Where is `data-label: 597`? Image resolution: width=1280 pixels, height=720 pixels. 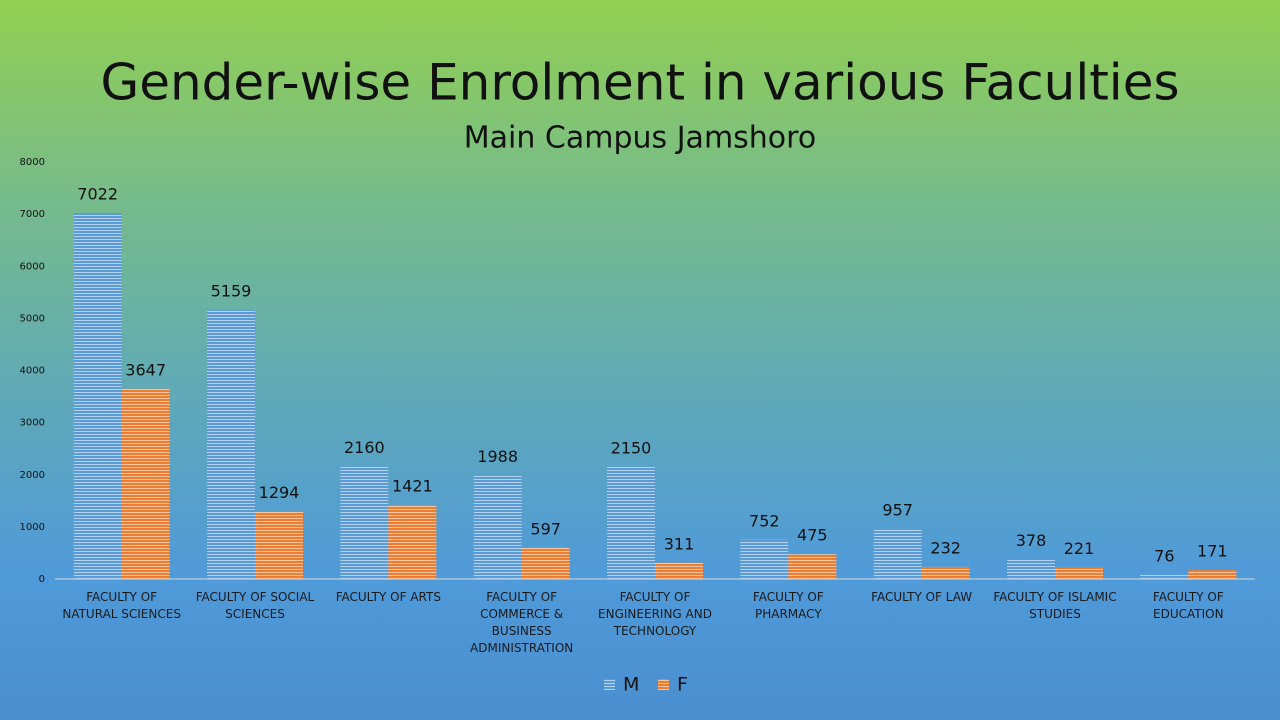
data-label: 597 is located at coordinates (545, 528).